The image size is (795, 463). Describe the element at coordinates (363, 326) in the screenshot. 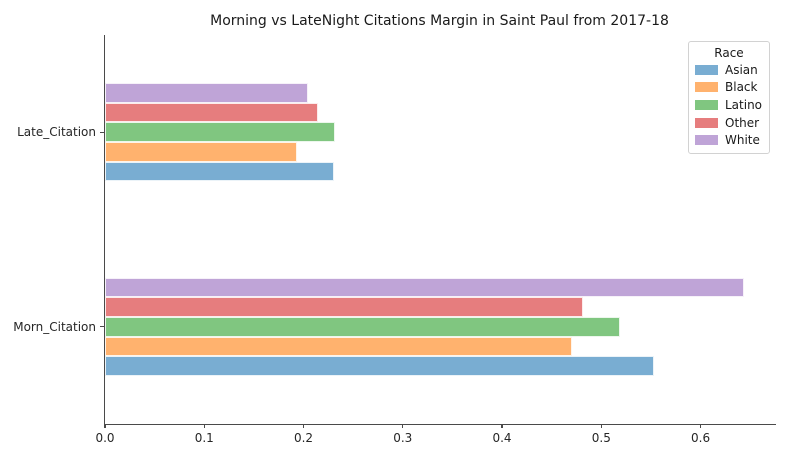

I see `bar-morn_citation-latino` at that location.